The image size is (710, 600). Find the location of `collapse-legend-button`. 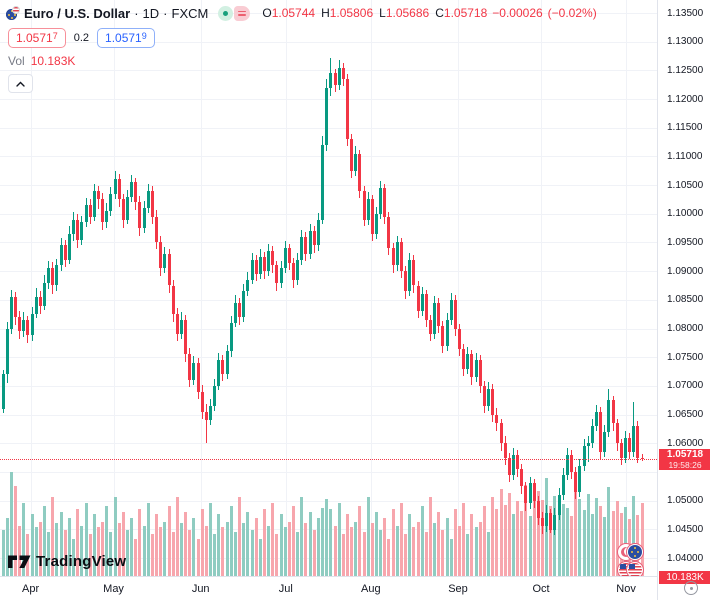

collapse-legend-button is located at coordinates (20, 83).